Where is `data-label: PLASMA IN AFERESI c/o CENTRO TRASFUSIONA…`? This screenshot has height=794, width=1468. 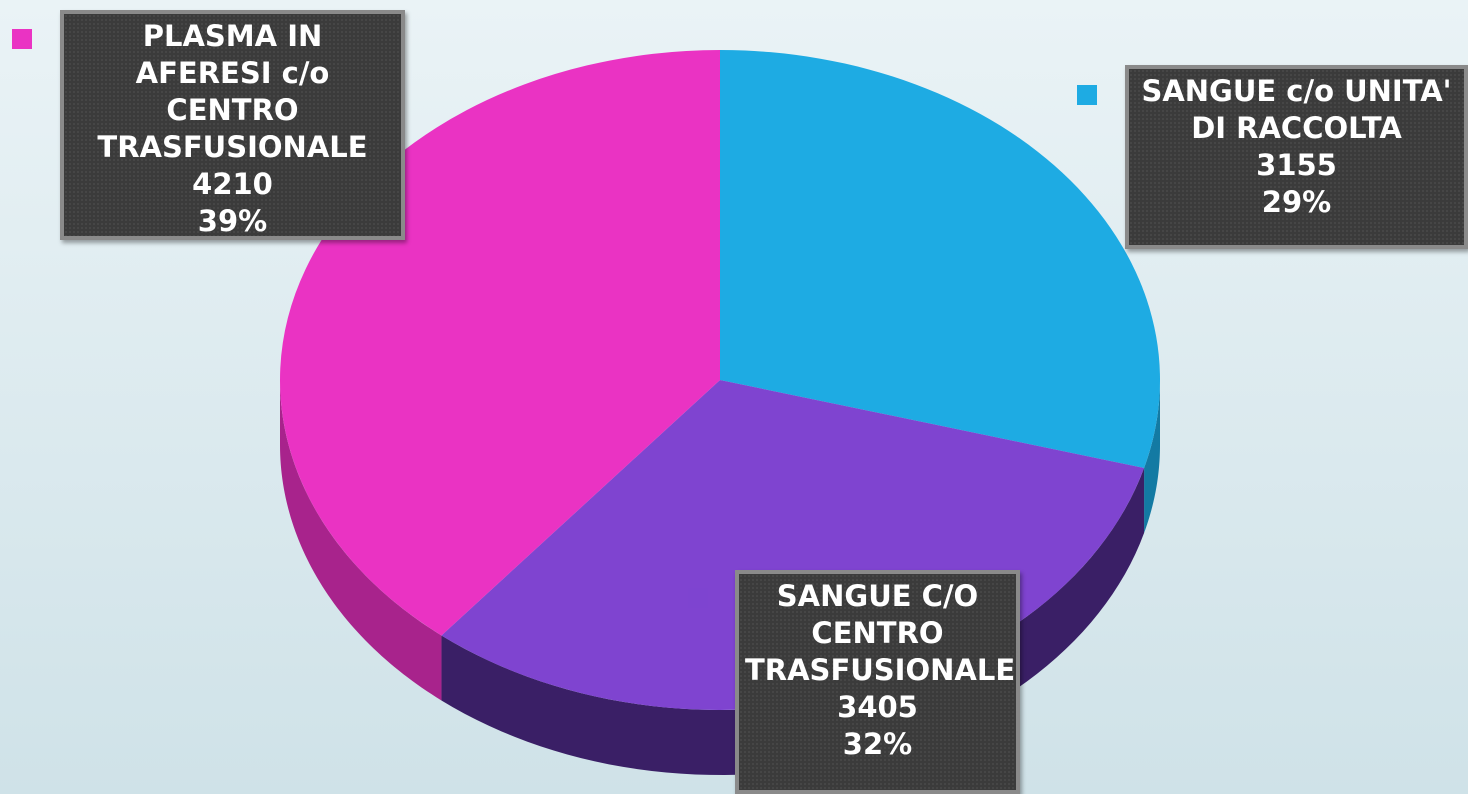
data-label: PLASMA IN AFERESI c/o CENTRO TRASFUSIONA… is located at coordinates (232, 125).